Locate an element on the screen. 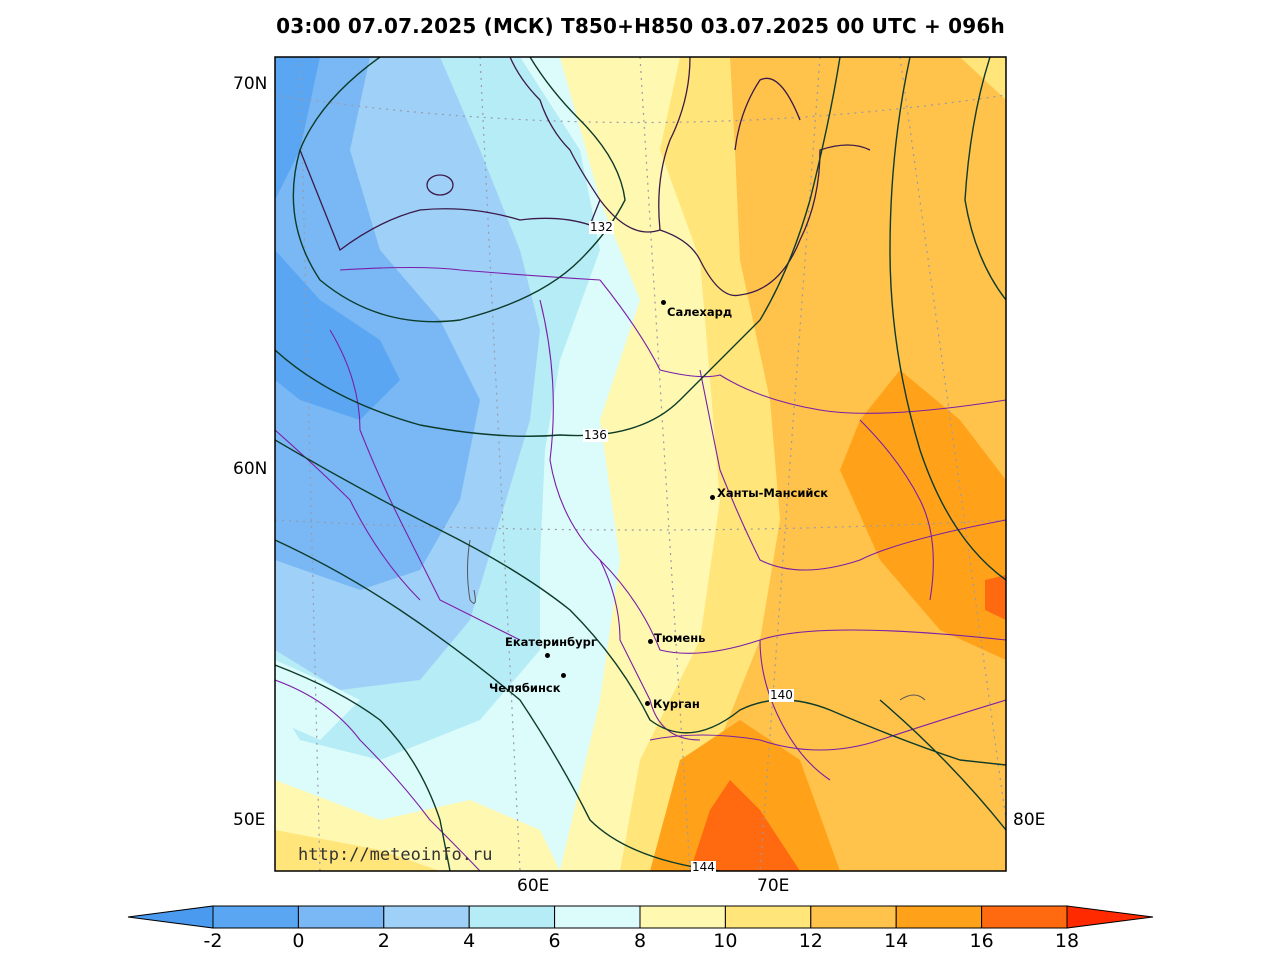  lon-label-80e: 80E is located at coordinates (1029, 820).